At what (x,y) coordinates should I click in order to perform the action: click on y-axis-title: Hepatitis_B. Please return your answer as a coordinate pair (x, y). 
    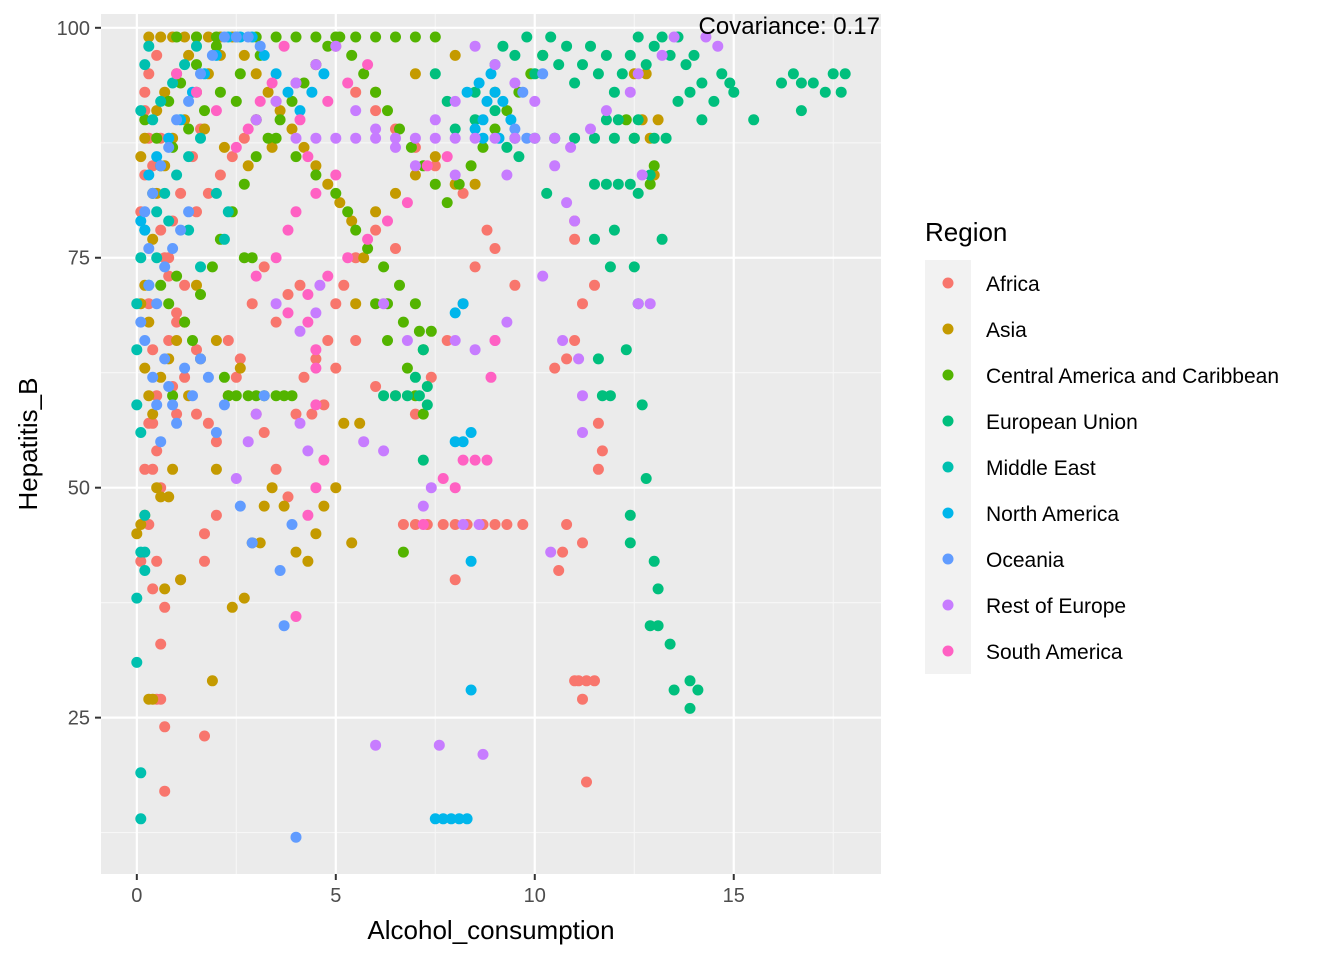
    Looking at the image, I should click on (28, 444).